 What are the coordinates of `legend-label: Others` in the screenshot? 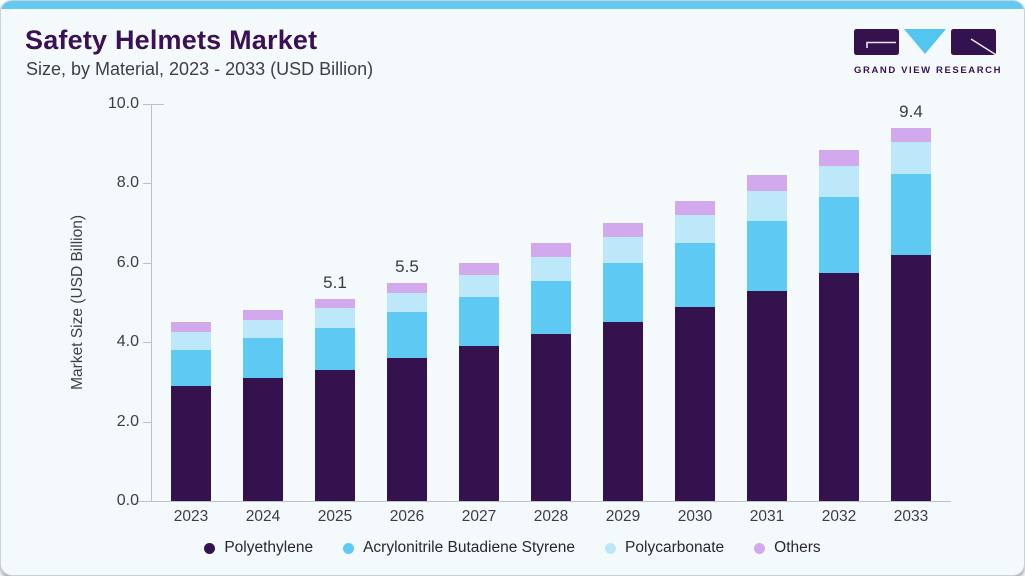 It's located at (797, 547).